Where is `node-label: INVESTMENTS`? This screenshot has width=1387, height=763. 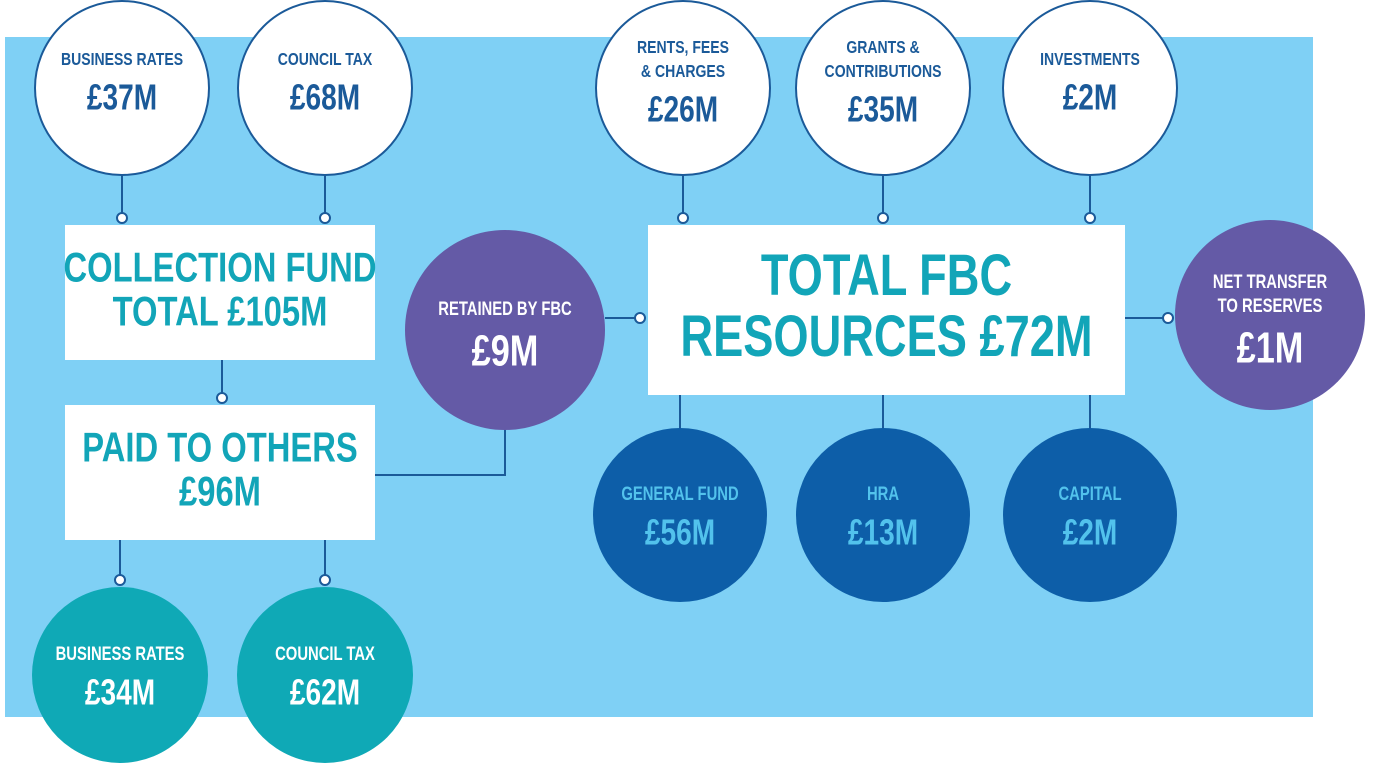
node-label: INVESTMENTS is located at coordinates (1090, 59).